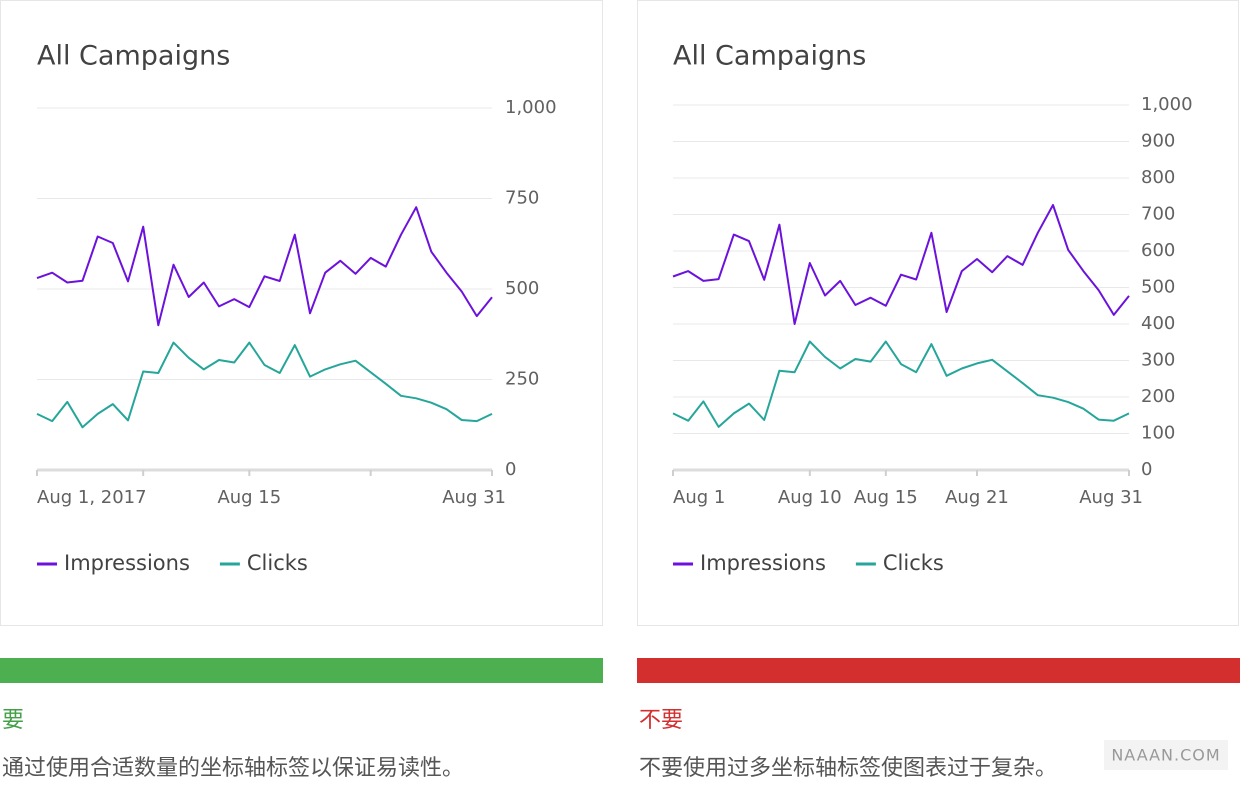  Describe the element at coordinates (699, 497) in the screenshot. I see `x-tick-label: Aug 1` at that location.